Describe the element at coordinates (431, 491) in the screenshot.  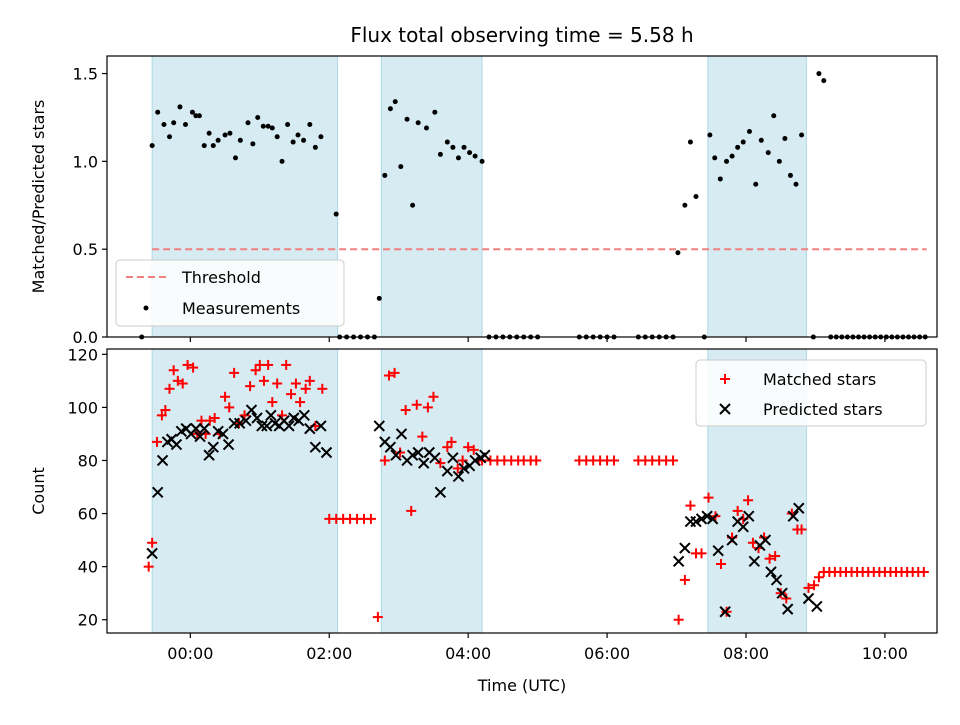
I see `observing-window-band` at that location.